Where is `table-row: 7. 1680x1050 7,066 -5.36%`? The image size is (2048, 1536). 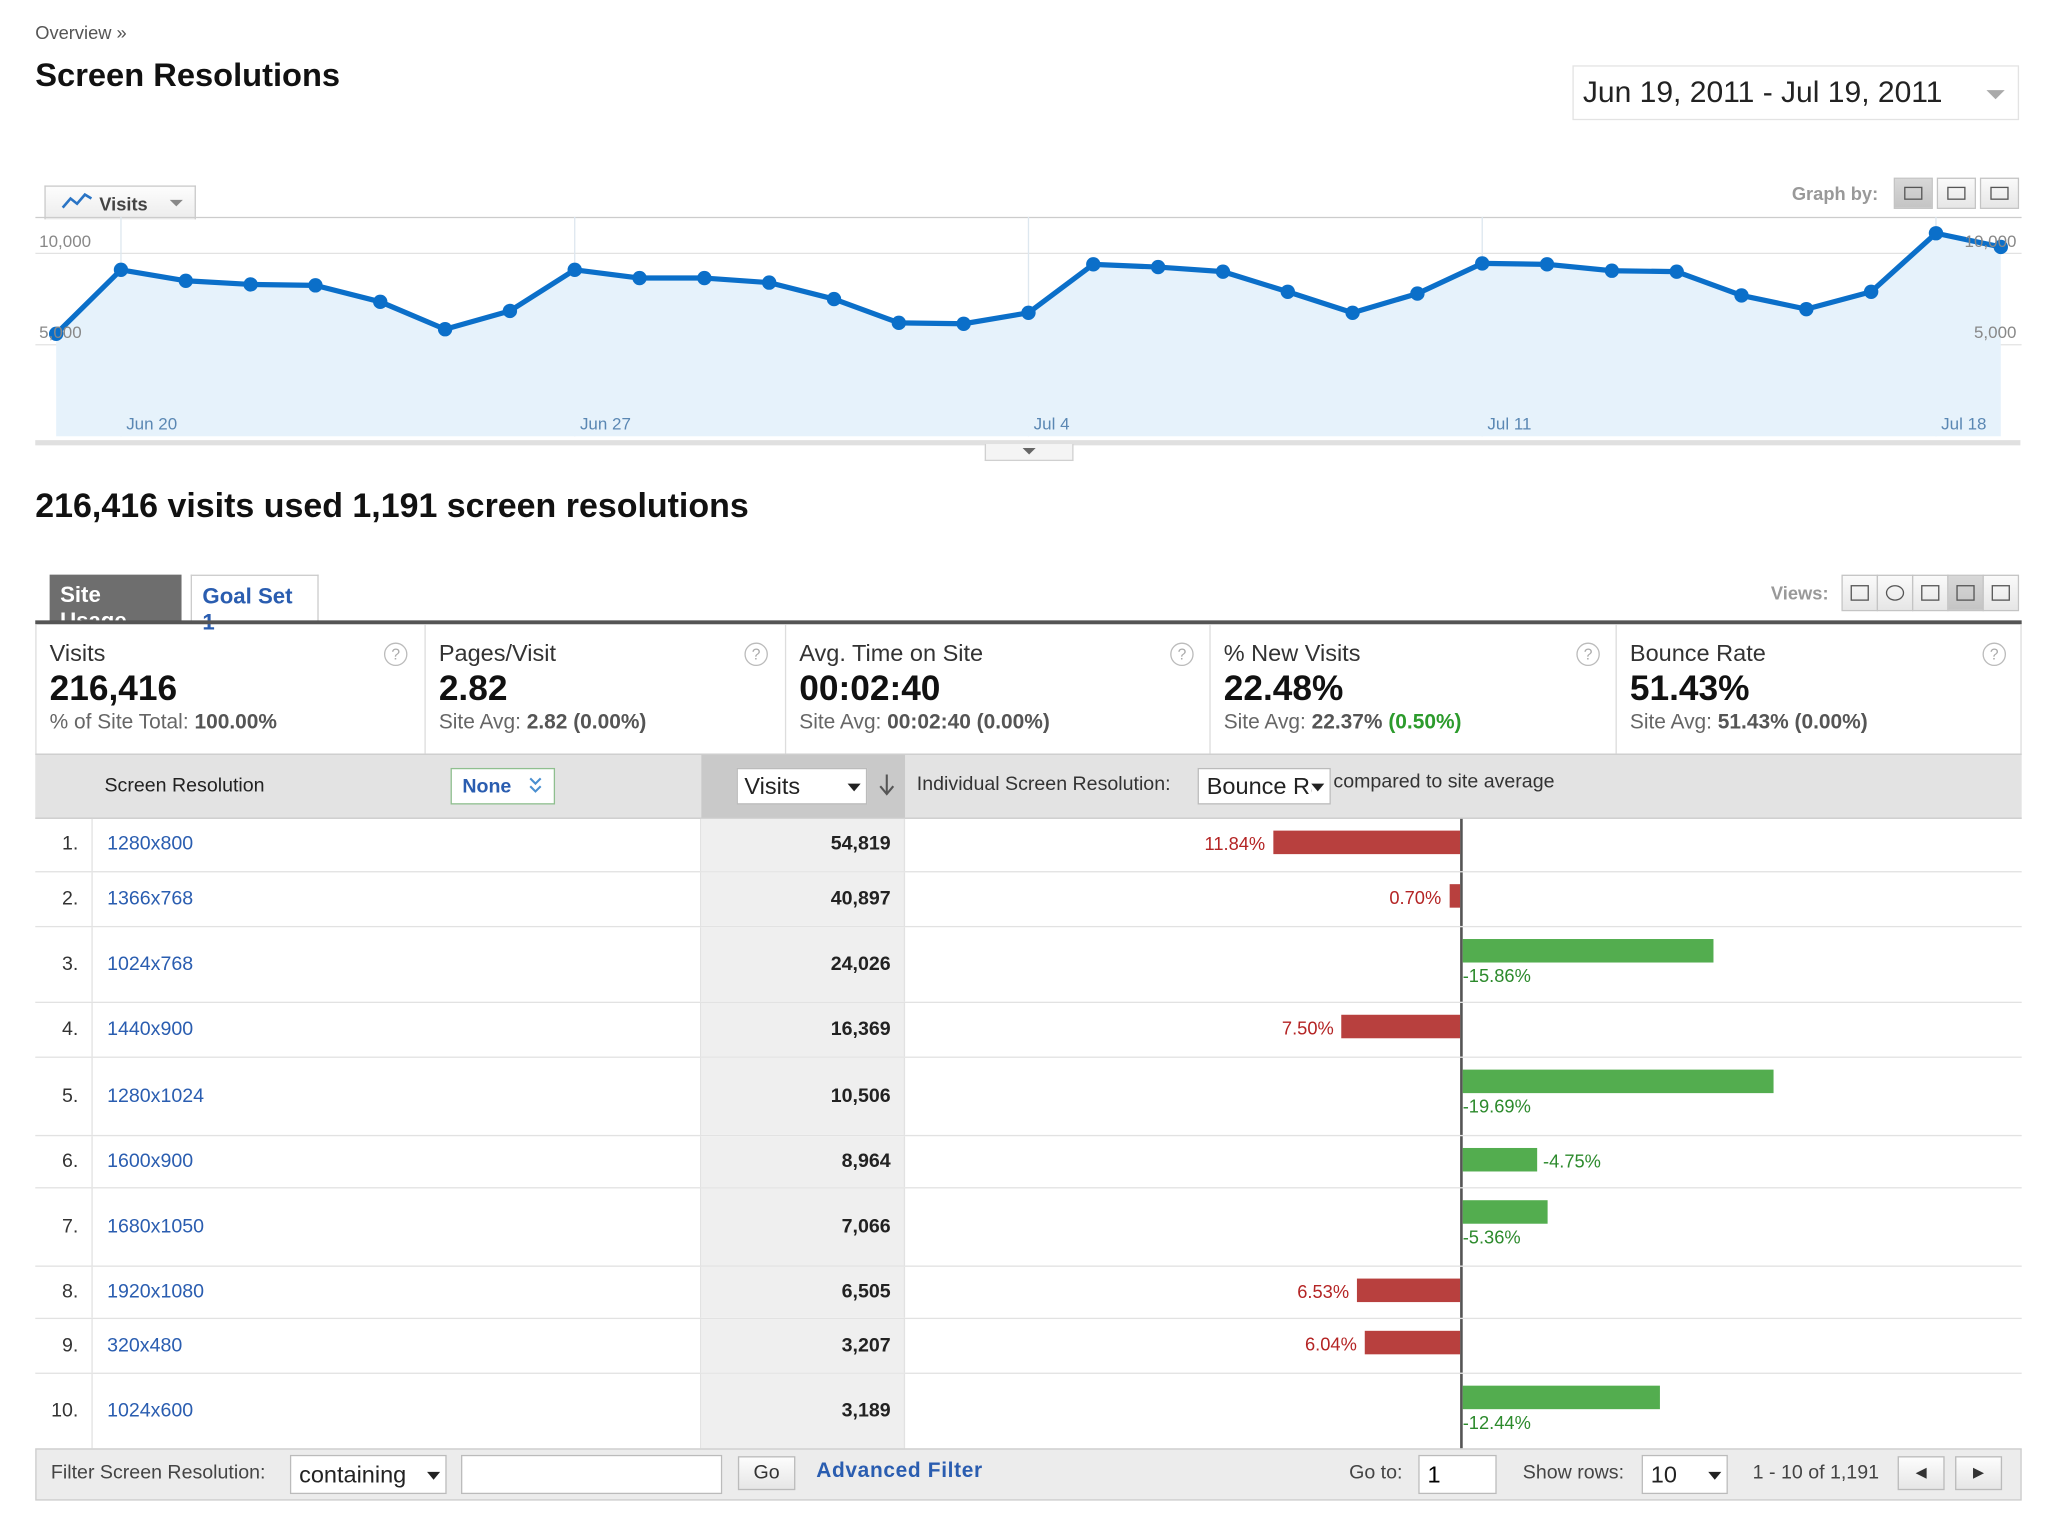
table-row: 7. 1680x1050 7,066 -5.36% is located at coordinates (1028, 1227).